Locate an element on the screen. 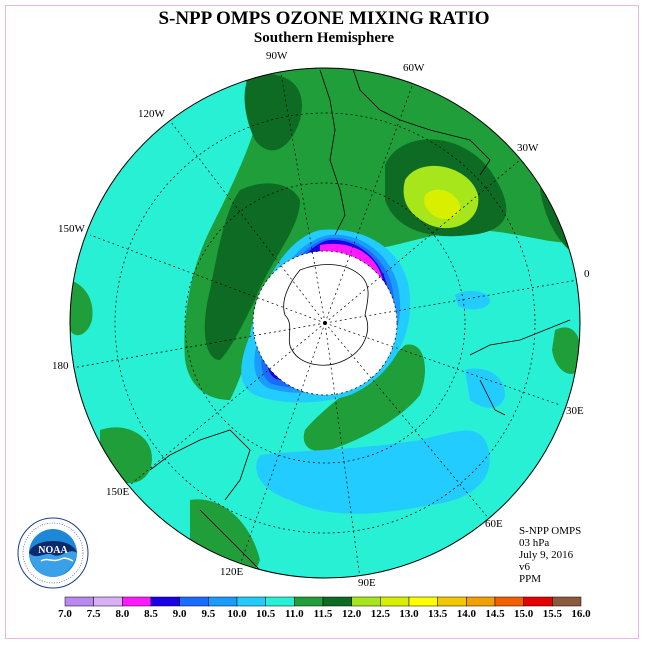 This screenshot has height=648, width=648. green-left-edge is located at coordinates (81, 308).